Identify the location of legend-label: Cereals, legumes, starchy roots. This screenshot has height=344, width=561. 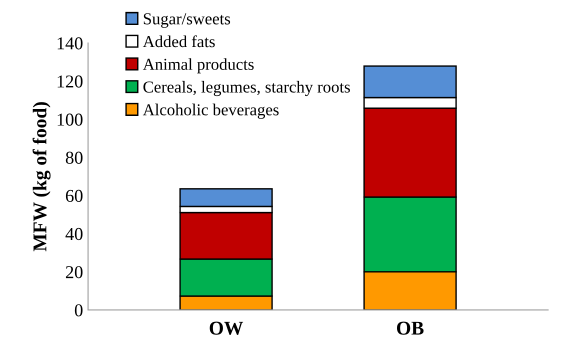
(246, 88).